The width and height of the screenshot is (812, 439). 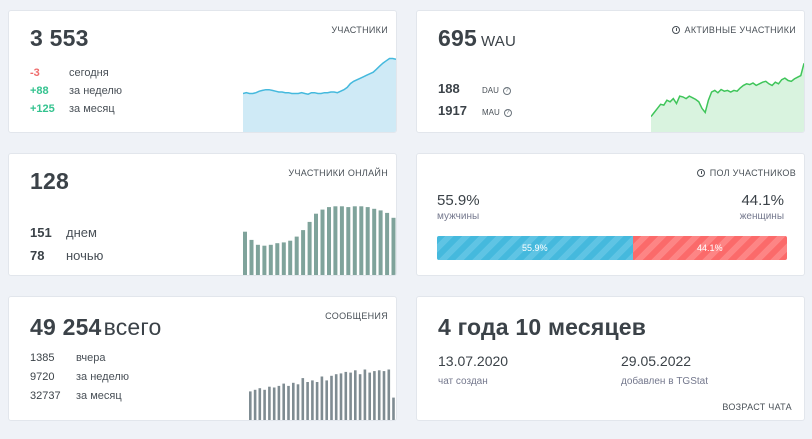 What do you see at coordinates (103, 377) in the screenshot?
I see `messages-week-label: за неделю` at bounding box center [103, 377].